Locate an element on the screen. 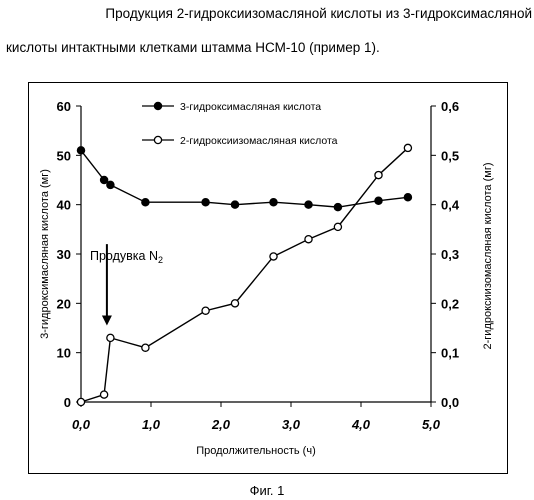 This screenshot has height=500, width=534. legend-label: 2-гидроксиизомасляная кислота is located at coordinates (259, 141).